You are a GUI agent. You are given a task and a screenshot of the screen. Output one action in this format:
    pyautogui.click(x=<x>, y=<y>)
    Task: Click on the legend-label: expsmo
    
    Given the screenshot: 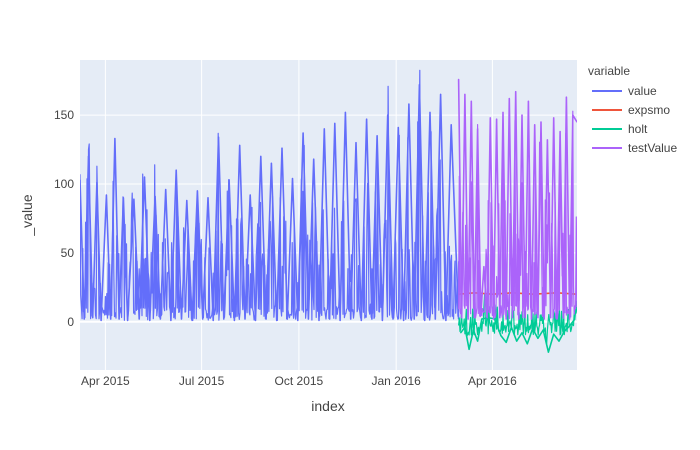 What is the action you would take?
    pyautogui.click(x=649, y=110)
    